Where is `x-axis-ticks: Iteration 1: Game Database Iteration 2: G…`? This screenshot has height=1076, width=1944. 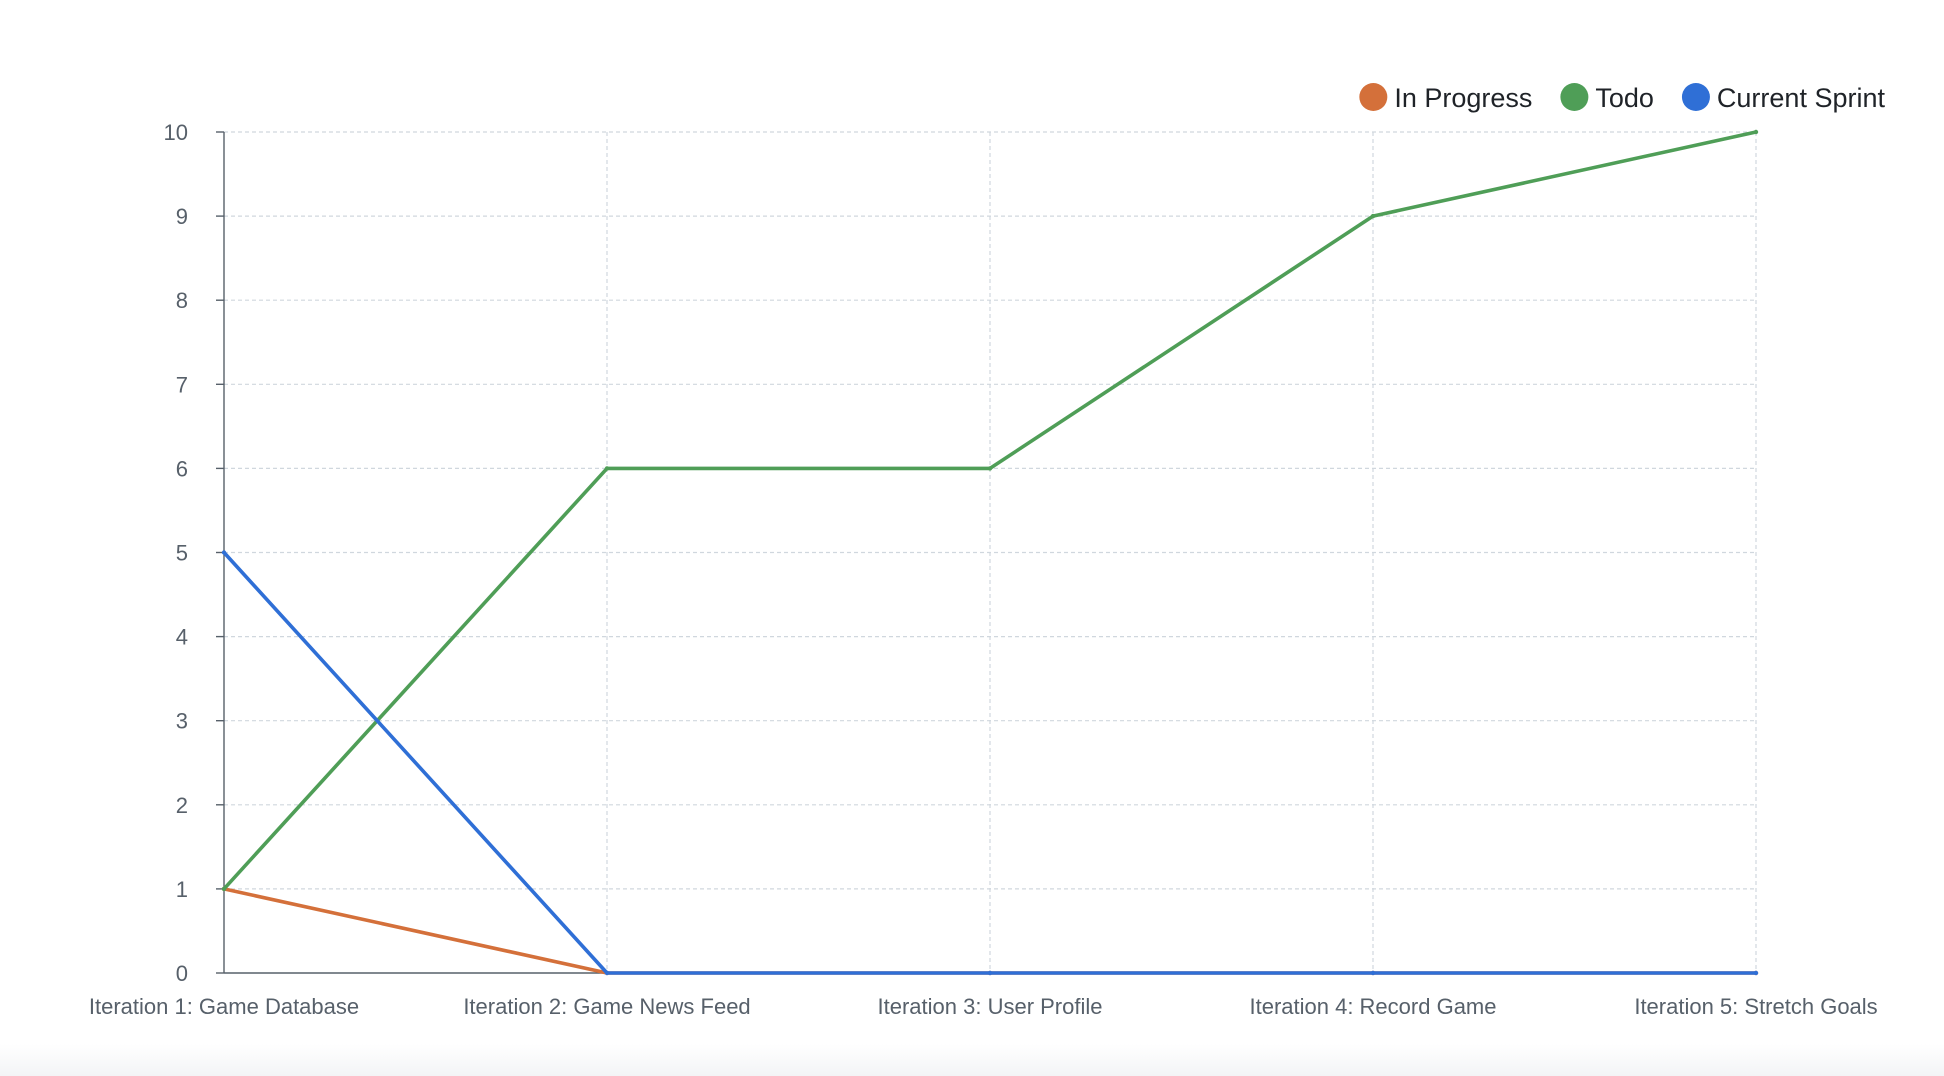 x-axis-ticks: Iteration 1: Game Database Iteration 2: G… is located at coordinates (983, 1006).